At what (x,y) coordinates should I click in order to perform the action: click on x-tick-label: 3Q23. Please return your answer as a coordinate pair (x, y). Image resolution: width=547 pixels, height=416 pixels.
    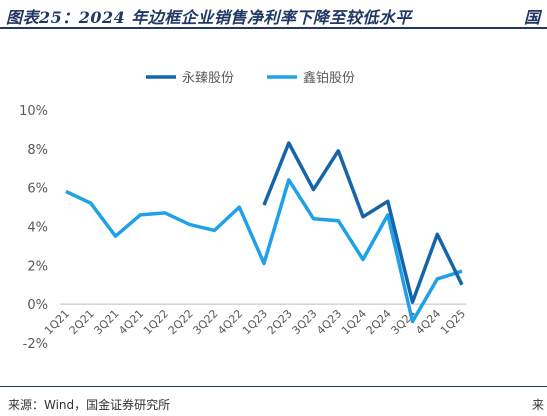
    Looking at the image, I should click on (304, 322).